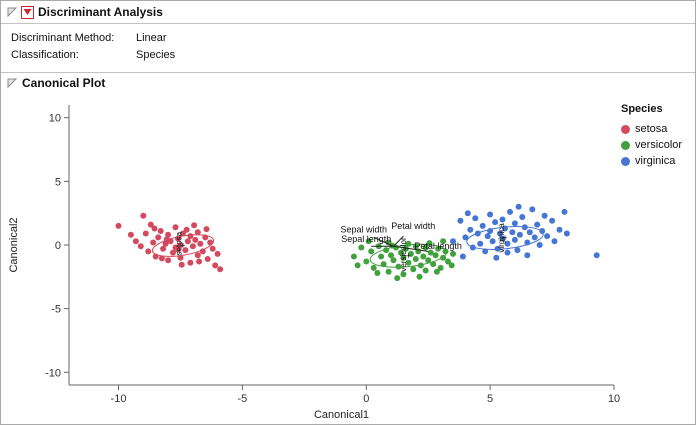 Image resolution: width=696 pixels, height=425 pixels. I want to click on svg-text: Petal length, so click(438, 246).